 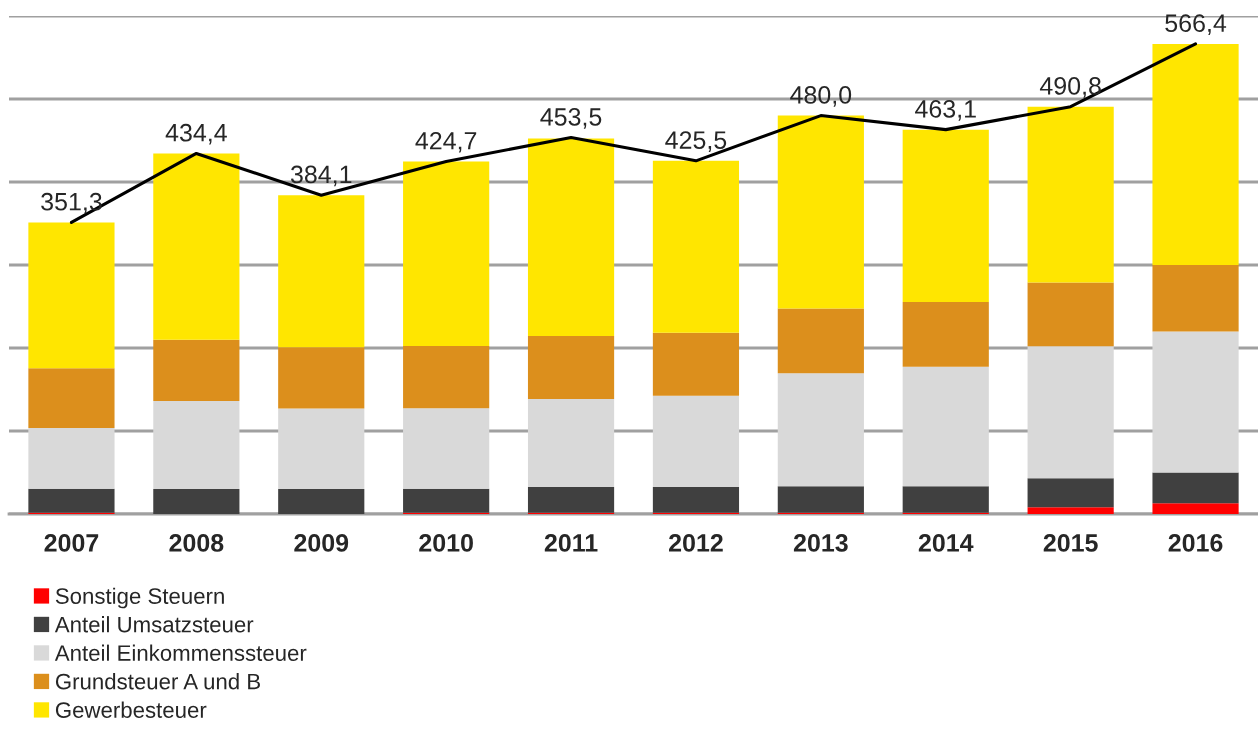 I want to click on legend-label: Grundsteuer A und B, so click(x=157, y=681).